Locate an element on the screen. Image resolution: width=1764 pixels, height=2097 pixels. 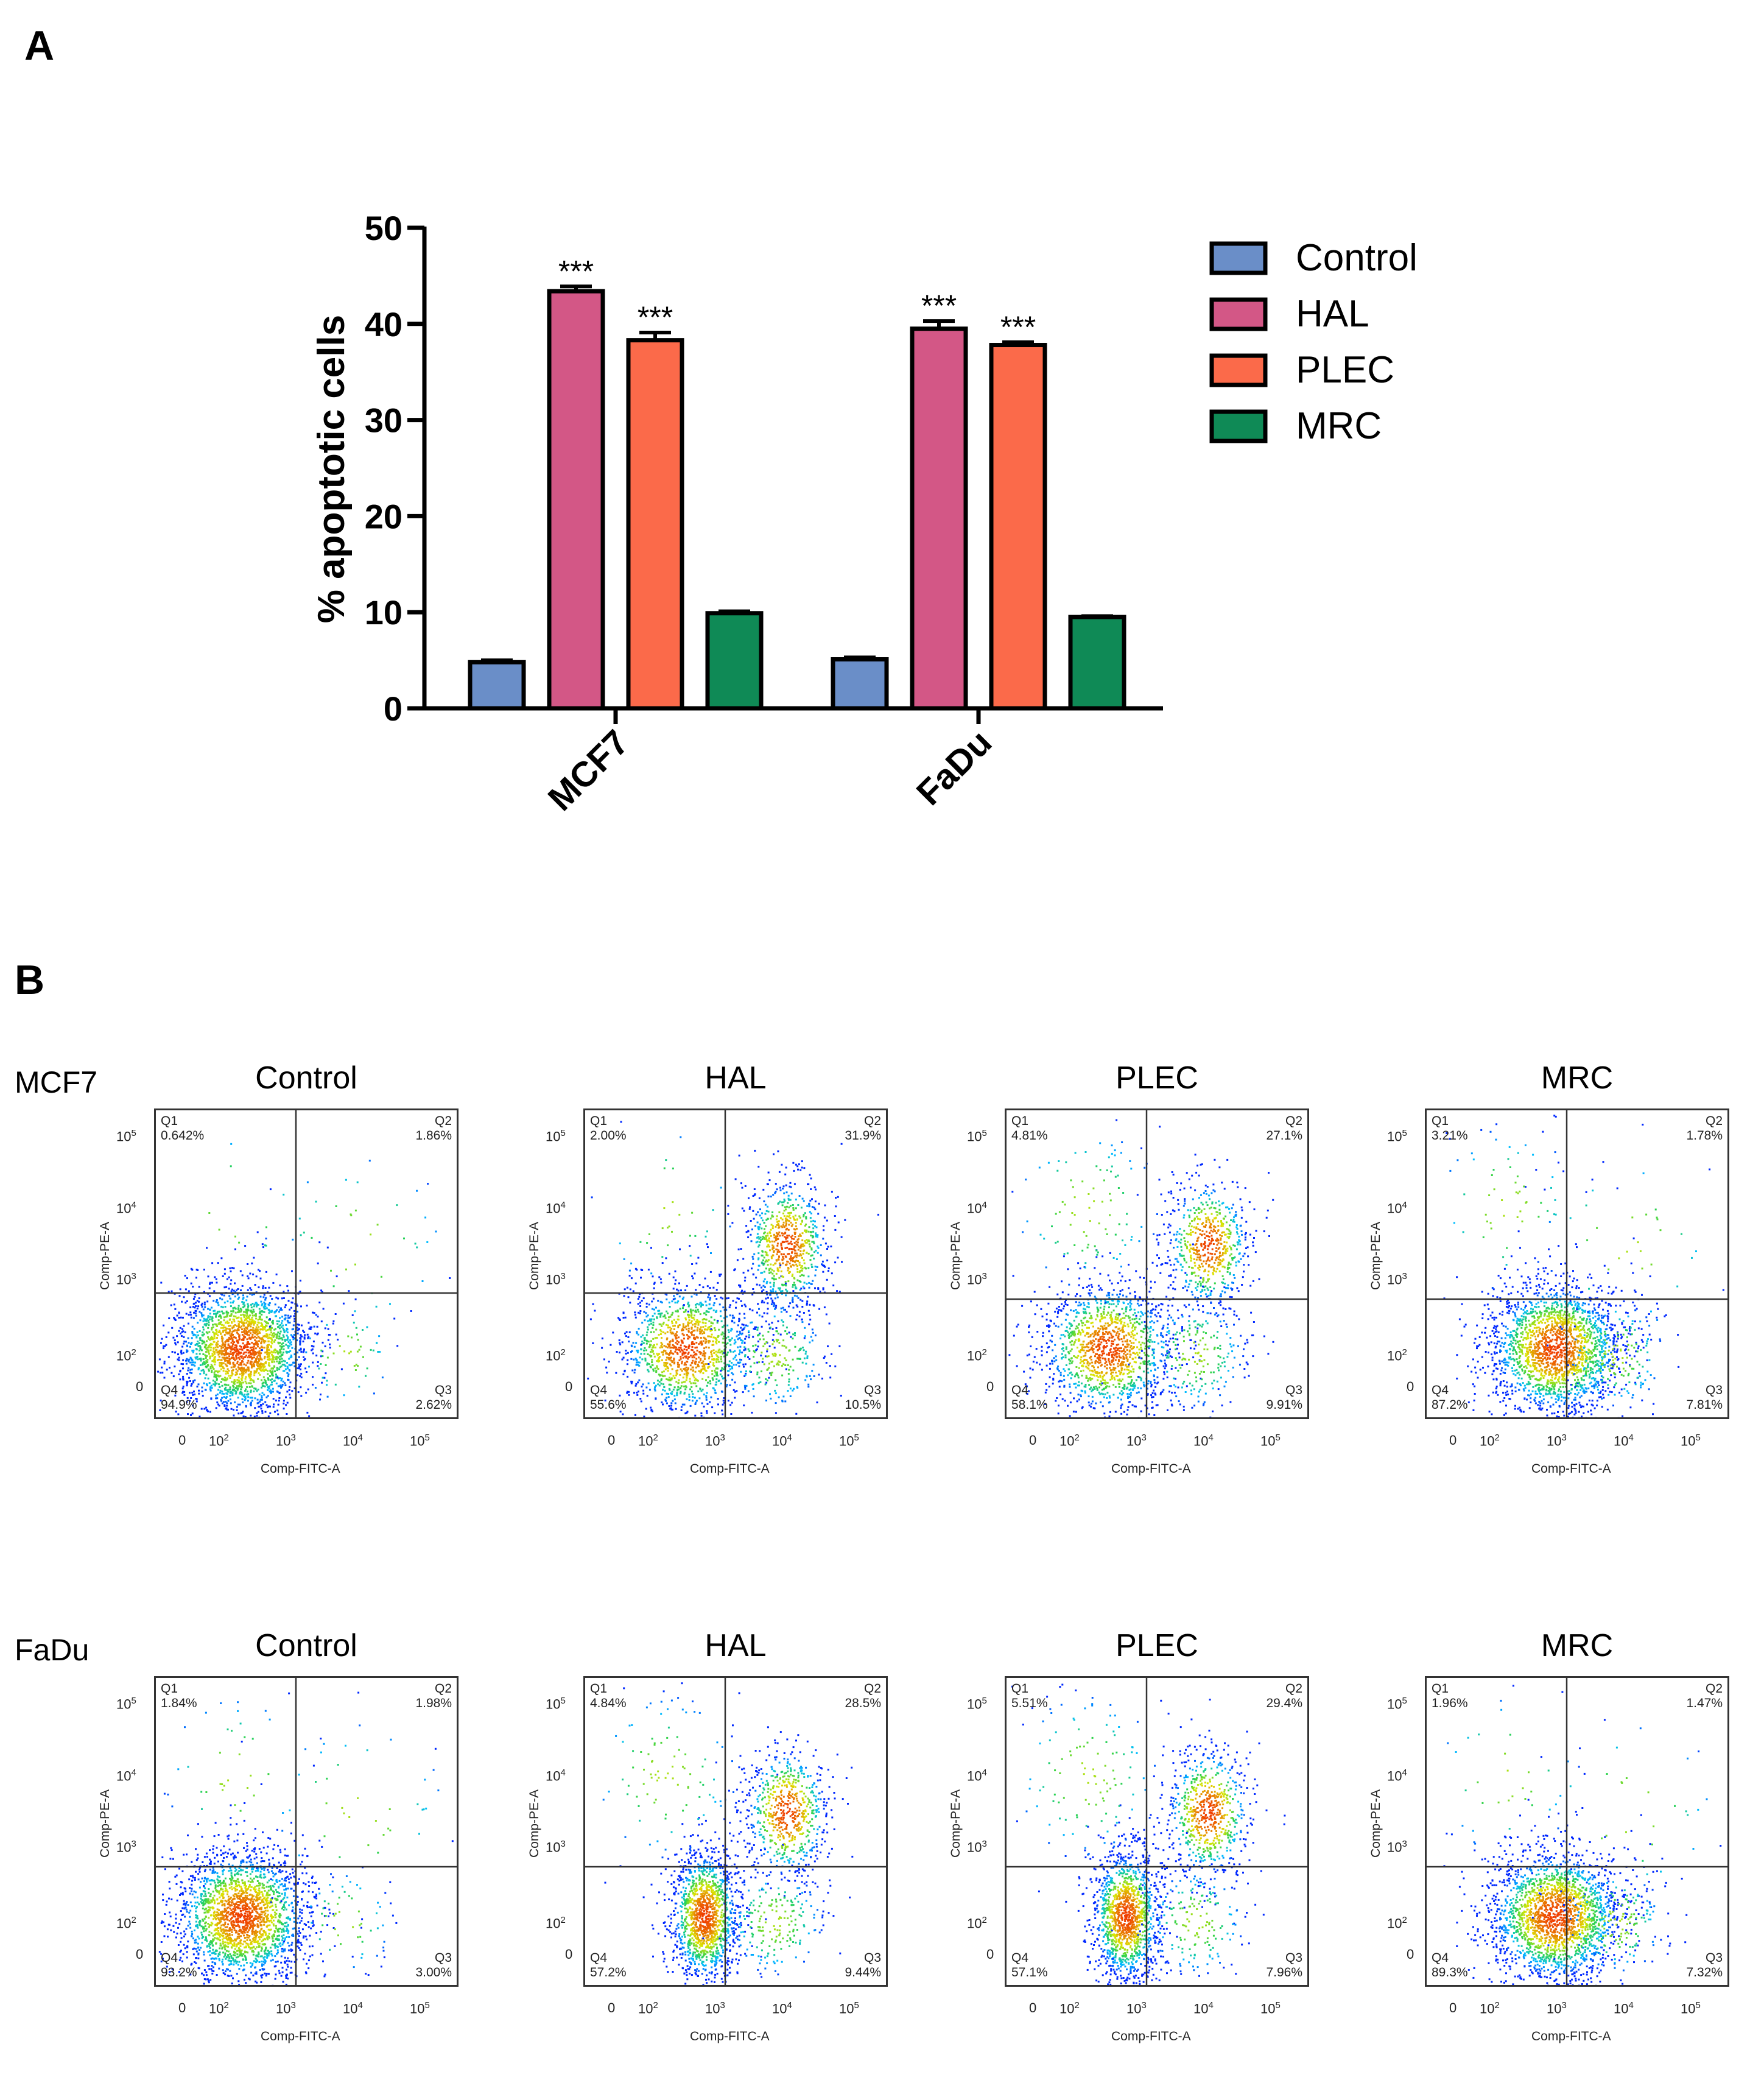
legend-label-mrc: MRC is located at coordinates (1339, 426).